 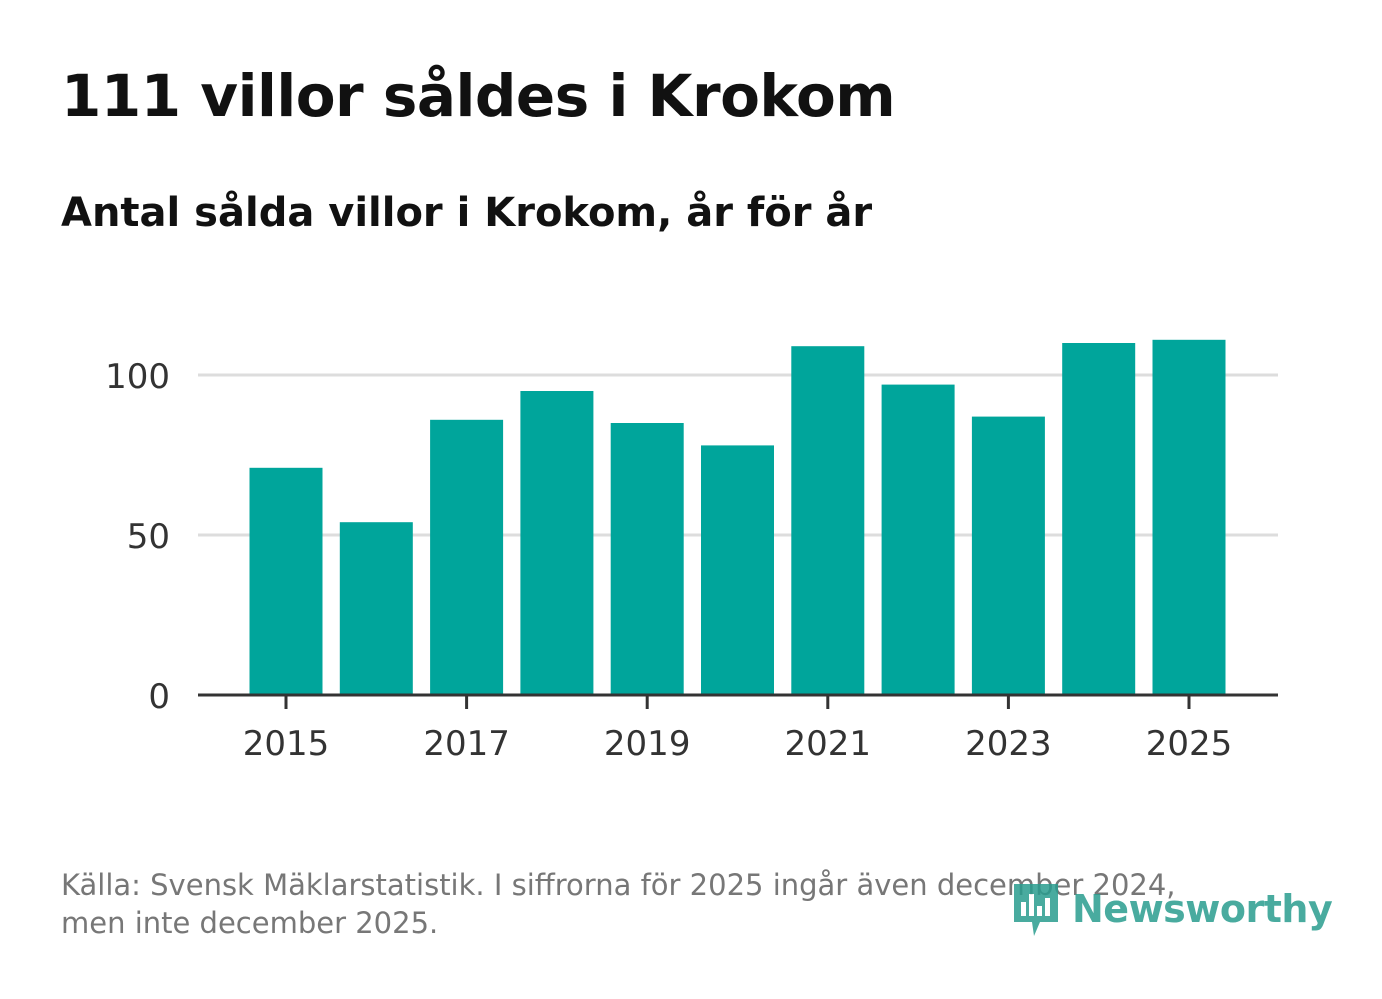 I want to click on bar-2020, so click(x=737, y=570).